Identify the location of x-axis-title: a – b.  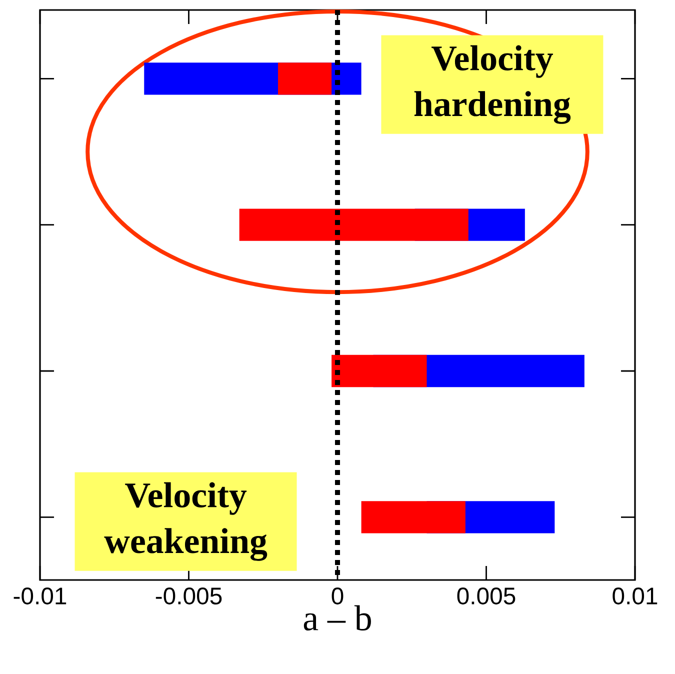
(337, 618).